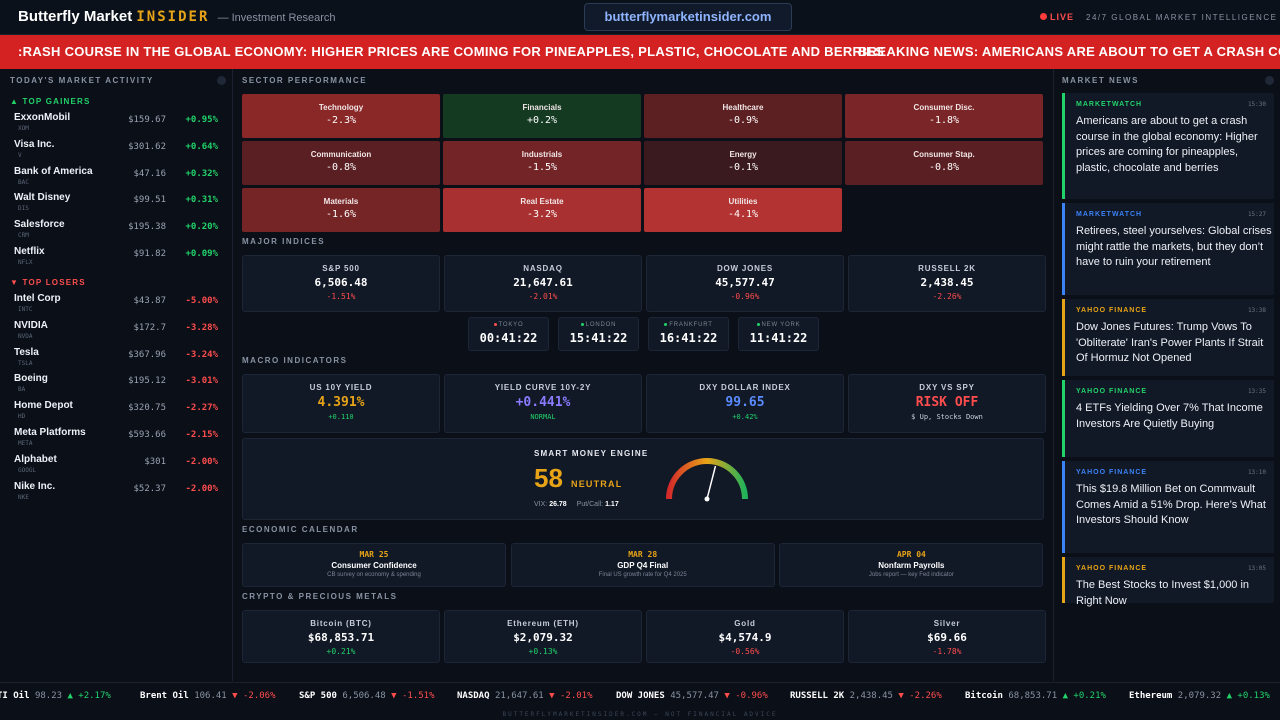 Image resolution: width=1280 pixels, height=720 pixels. I want to click on macro-card: DXY DOLLAR INDEX 99.65 +0.42%, so click(745, 403).